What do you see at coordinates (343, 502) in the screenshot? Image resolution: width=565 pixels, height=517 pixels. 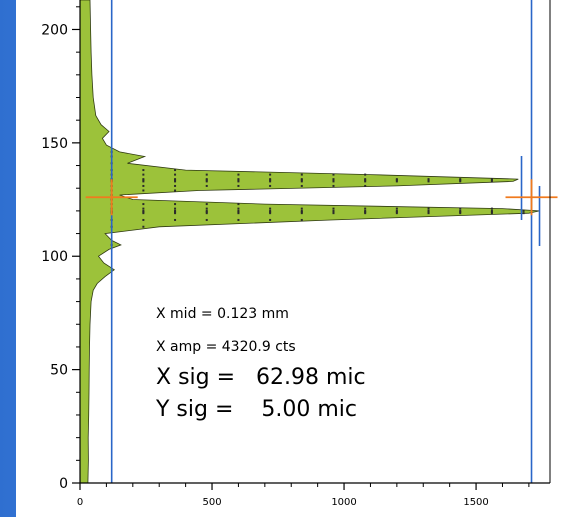 I see `x-tick-label: 1000` at bounding box center [343, 502].